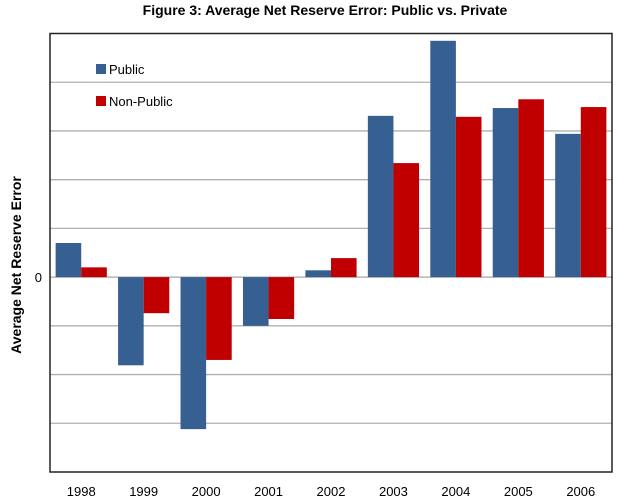 This screenshot has height=500, width=620. Describe the element at coordinates (580, 491) in the screenshot. I see `x-tick-label: 2006` at that location.